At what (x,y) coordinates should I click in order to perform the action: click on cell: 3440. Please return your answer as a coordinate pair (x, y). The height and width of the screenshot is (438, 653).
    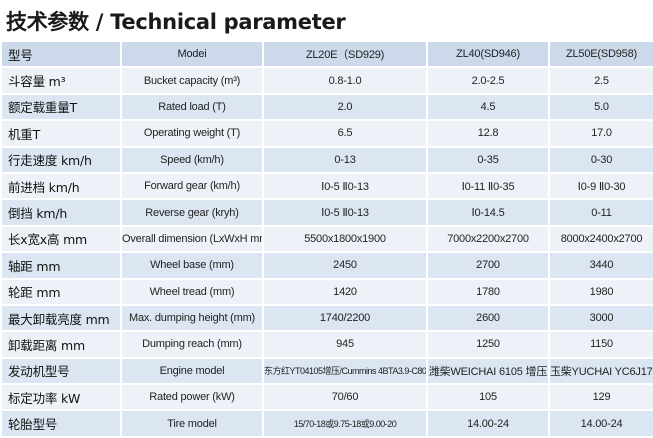
    Looking at the image, I should click on (600, 265).